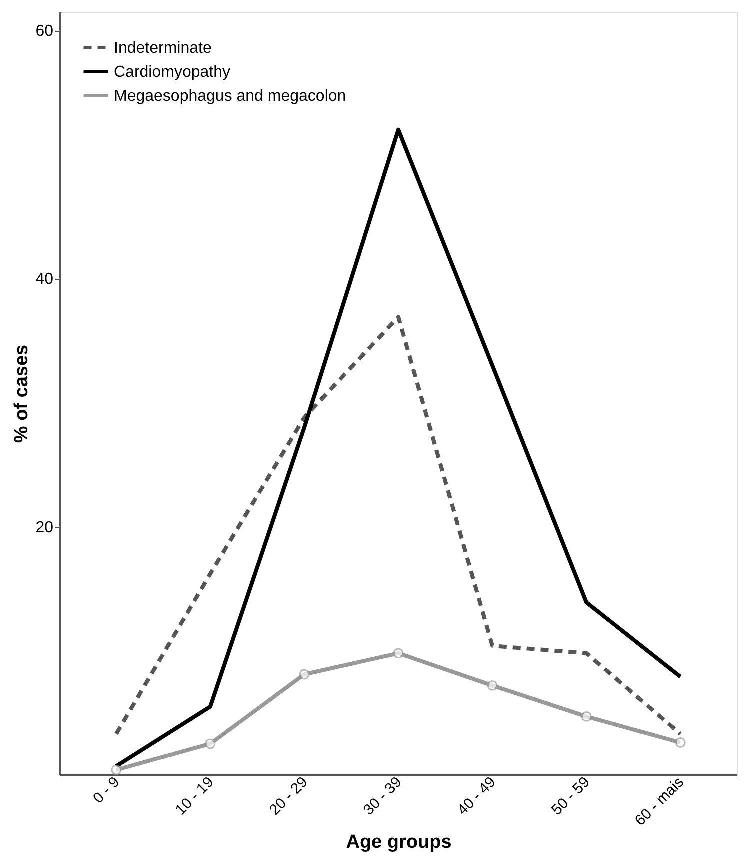 This screenshot has width=749, height=864. Describe the element at coordinates (383, 796) in the screenshot. I see `x-tick-label: 30 - 39` at that location.